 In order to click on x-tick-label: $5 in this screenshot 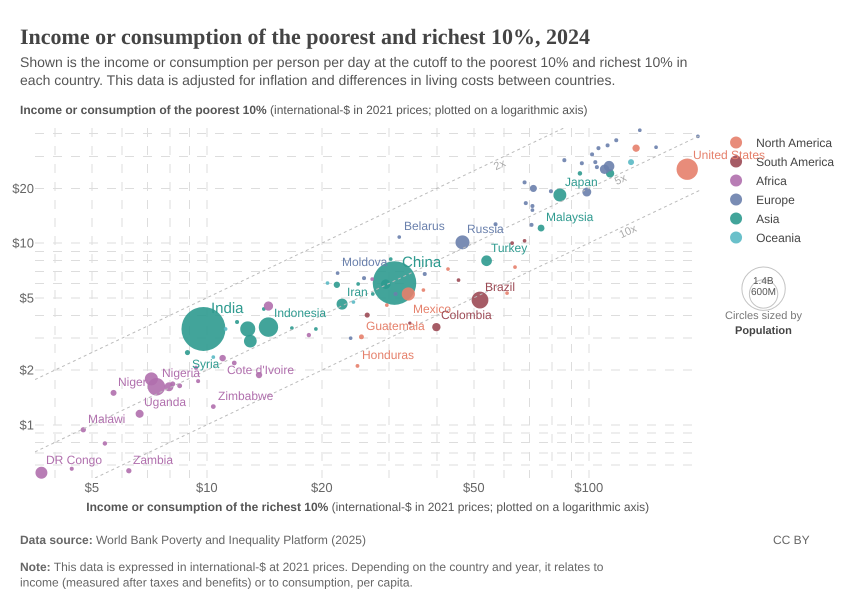, I will do `click(92, 487)`.